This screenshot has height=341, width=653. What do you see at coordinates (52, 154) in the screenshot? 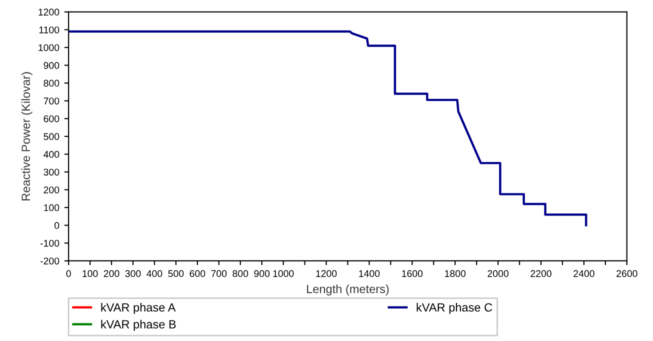
I see `y-tick-label: 400` at bounding box center [52, 154].